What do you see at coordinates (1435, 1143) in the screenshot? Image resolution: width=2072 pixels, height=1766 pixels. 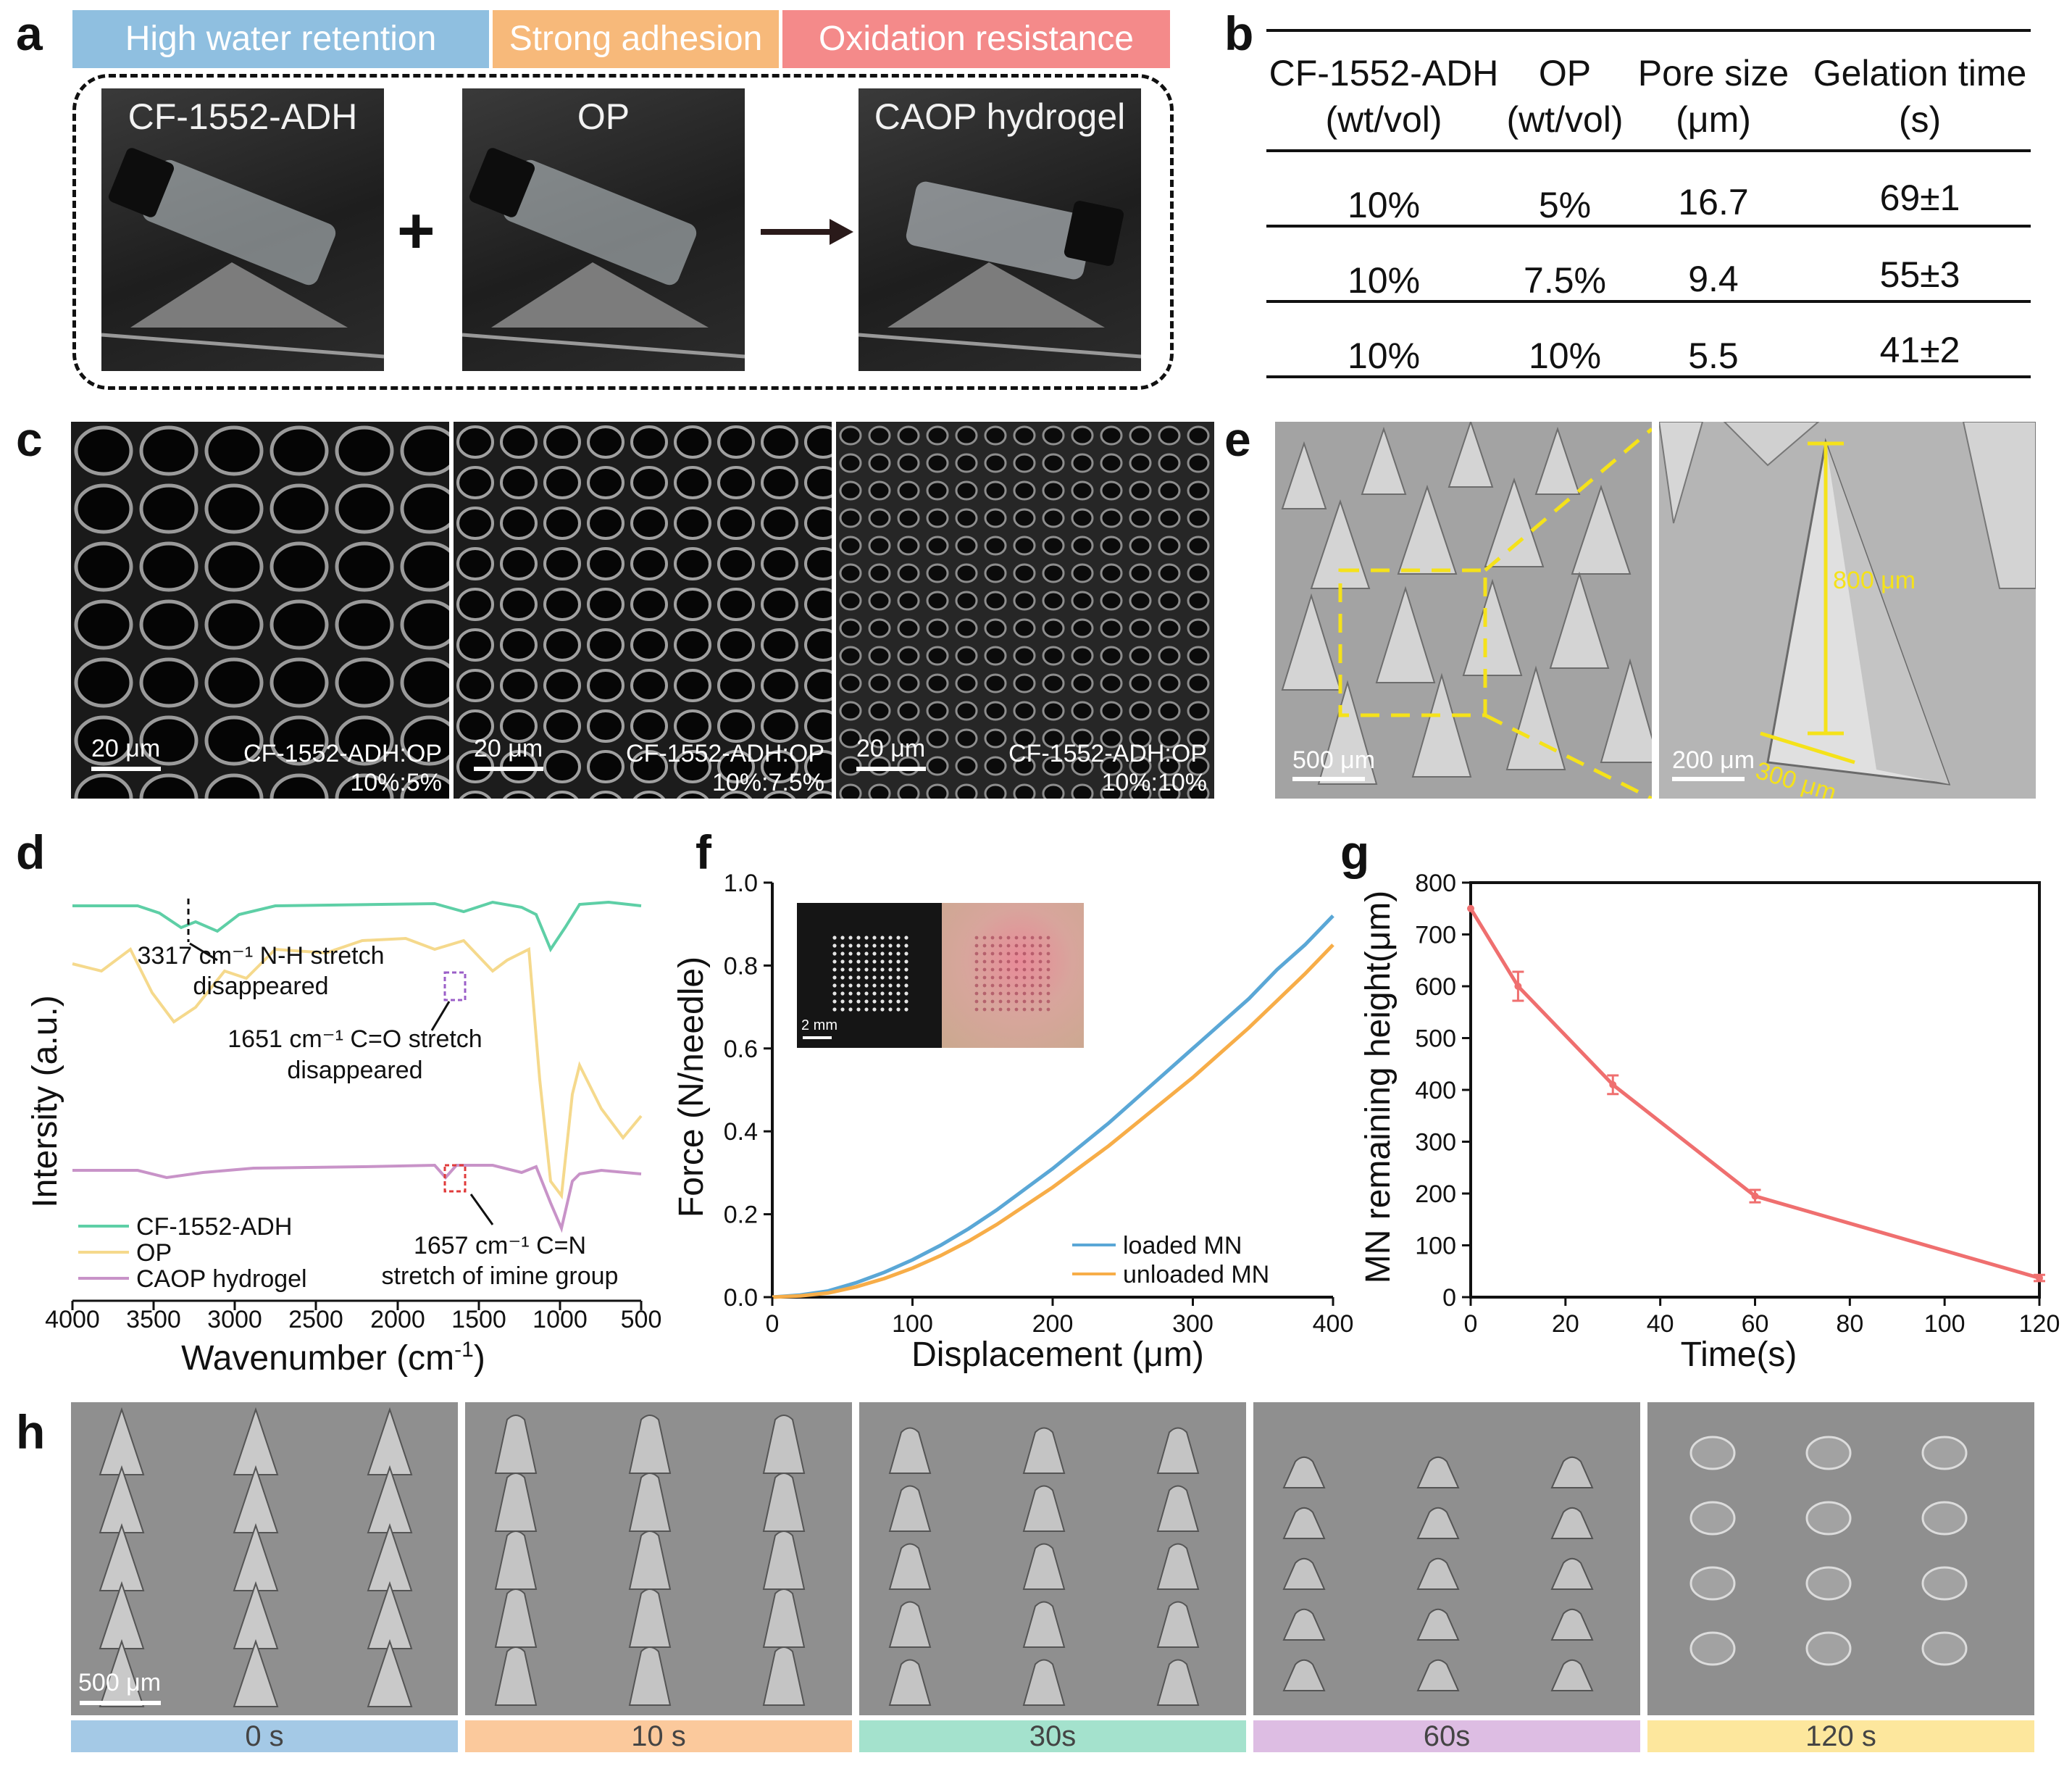 I see `g-ytick-label: 300` at bounding box center [1435, 1143].